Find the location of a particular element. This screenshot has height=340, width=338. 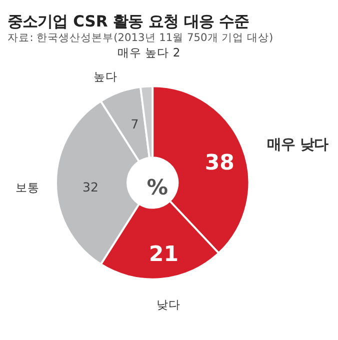

slice-label: 낮다 is located at coordinates (168, 305).